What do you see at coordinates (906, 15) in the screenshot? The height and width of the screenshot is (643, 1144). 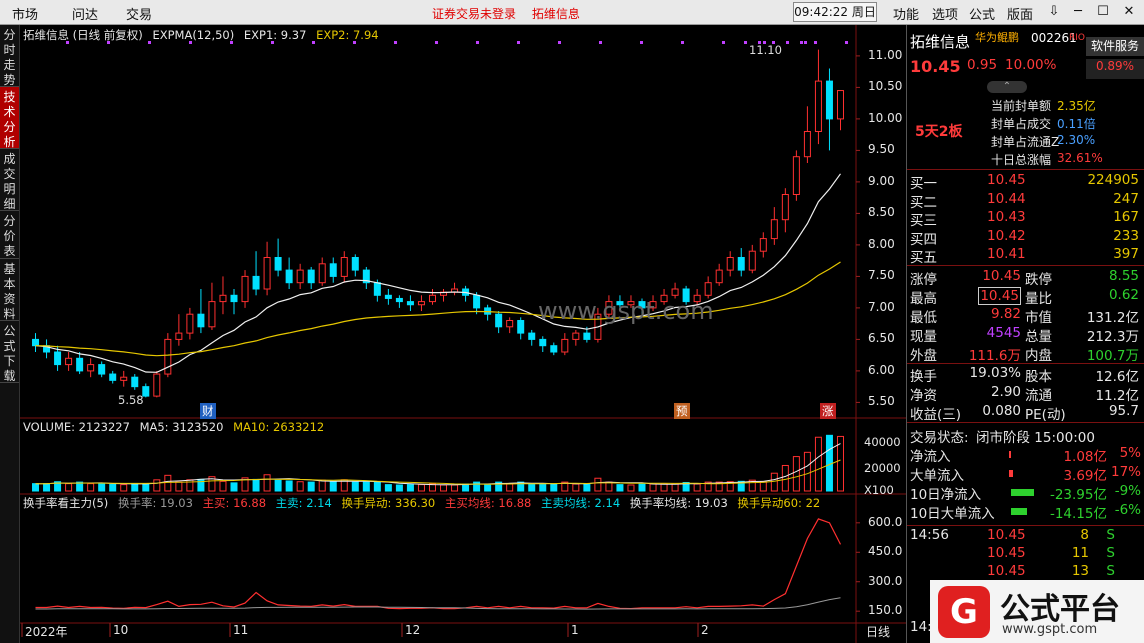 I see `menu-function: 功能` at bounding box center [906, 15].